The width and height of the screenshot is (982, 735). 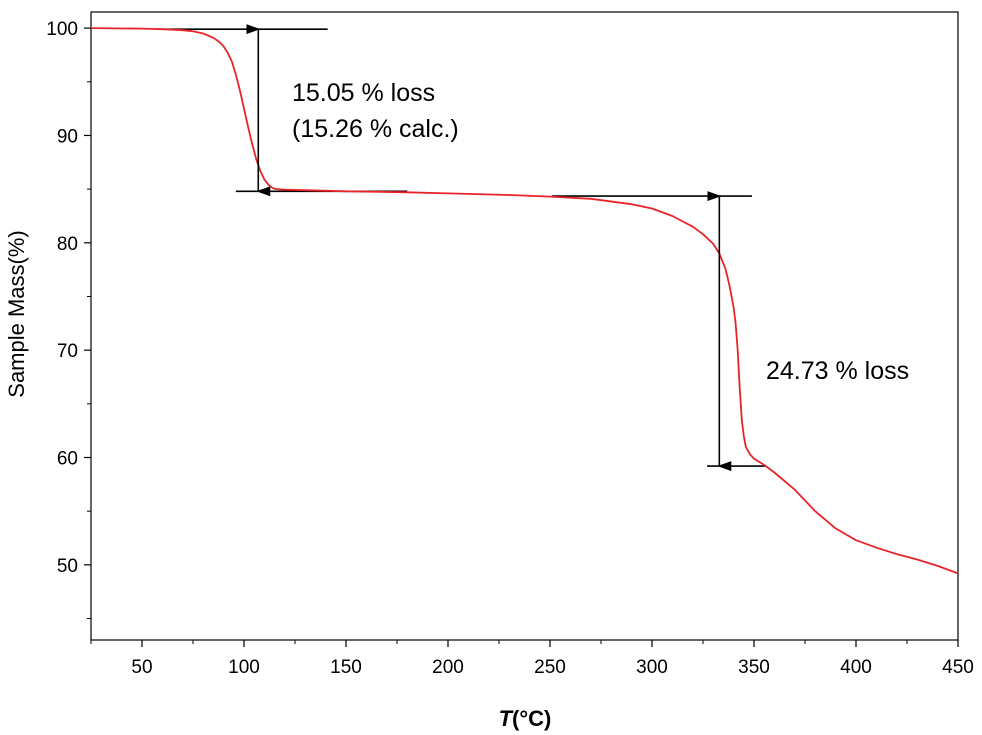 I want to click on x-tick-label-5: 300, so click(x=652, y=667).